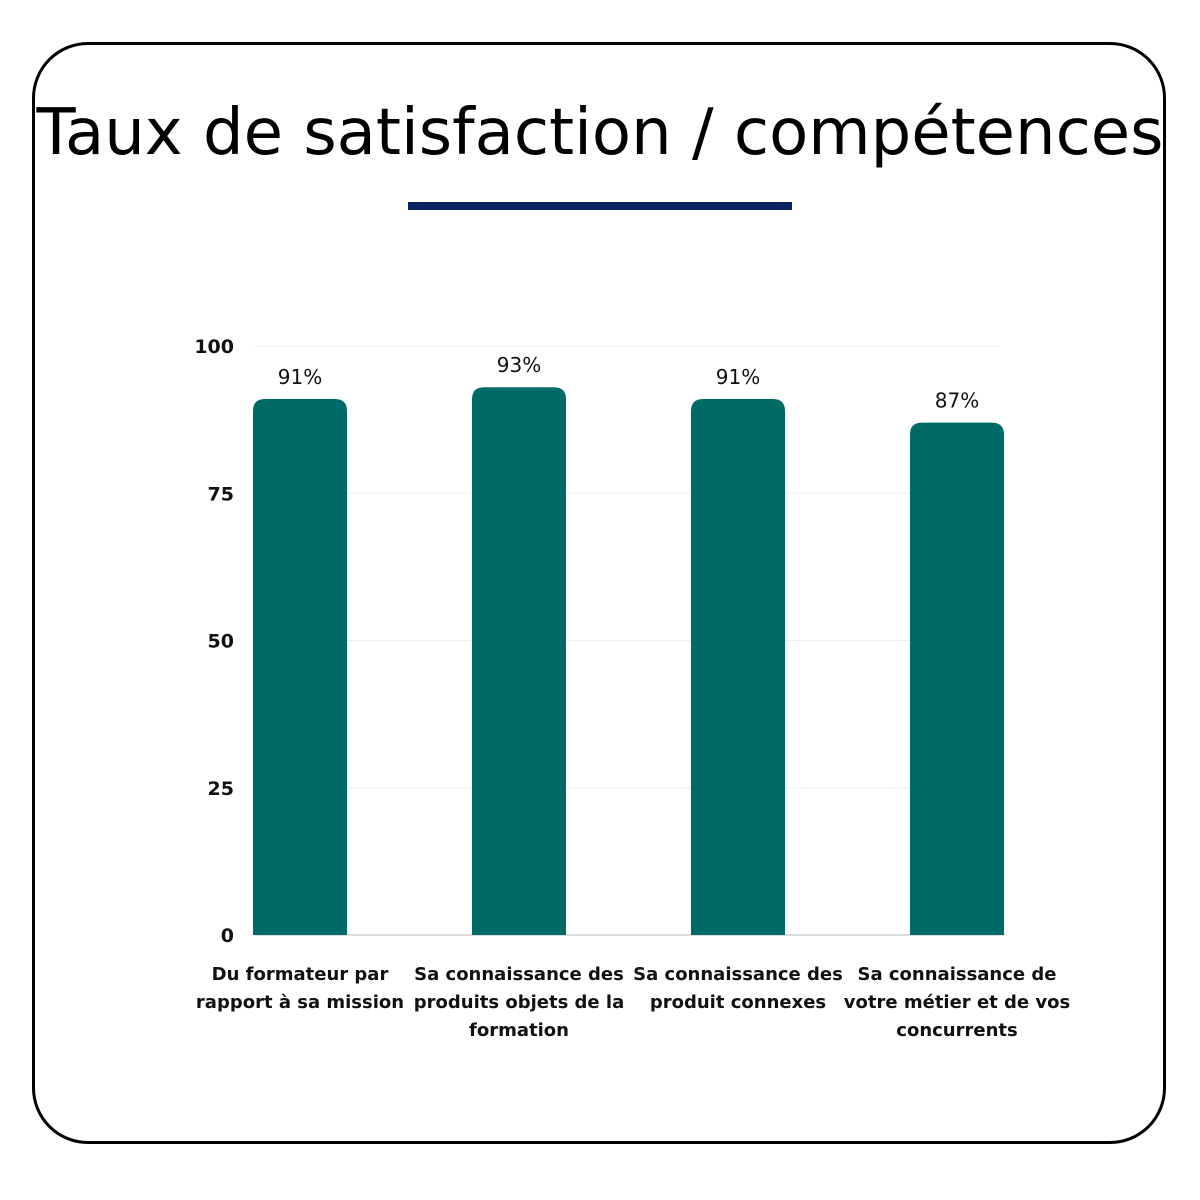 Image resolution: width=1200 pixels, height=1200 pixels. Describe the element at coordinates (221, 494) in the screenshot. I see `y-tick-label: 75` at that location.